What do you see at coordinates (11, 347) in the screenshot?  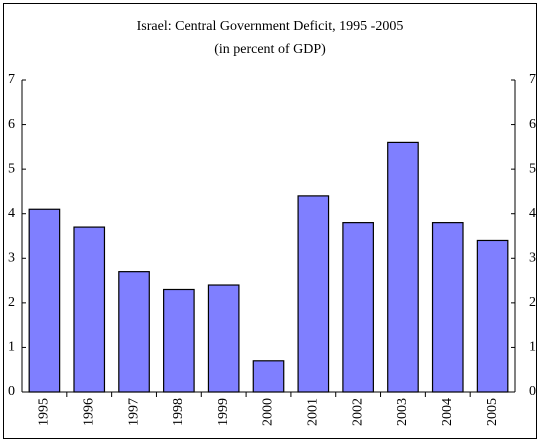 I see `y-tick-label: 1` at bounding box center [11, 347].